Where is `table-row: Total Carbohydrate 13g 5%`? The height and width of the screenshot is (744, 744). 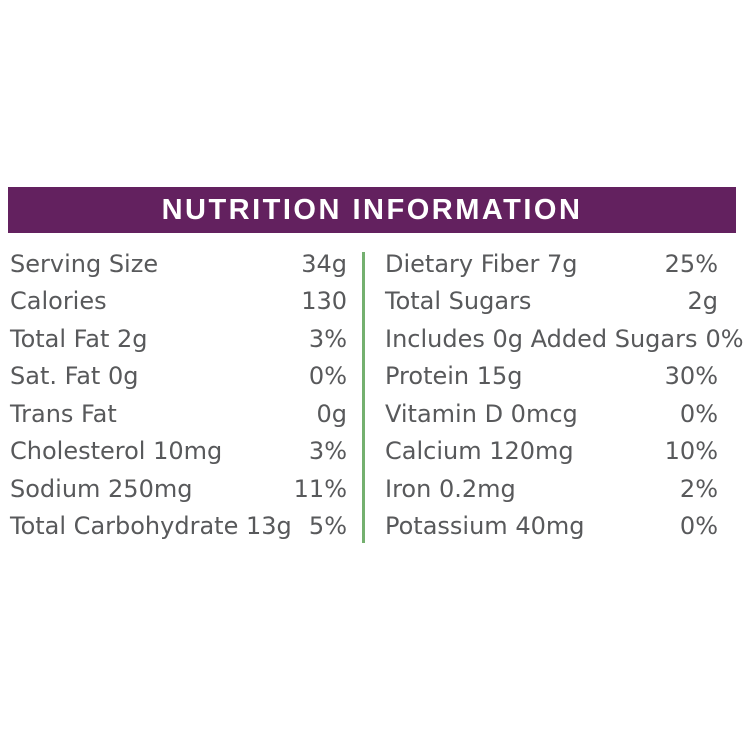
table-row: Total Carbohydrate 13g 5% is located at coordinates (178, 527).